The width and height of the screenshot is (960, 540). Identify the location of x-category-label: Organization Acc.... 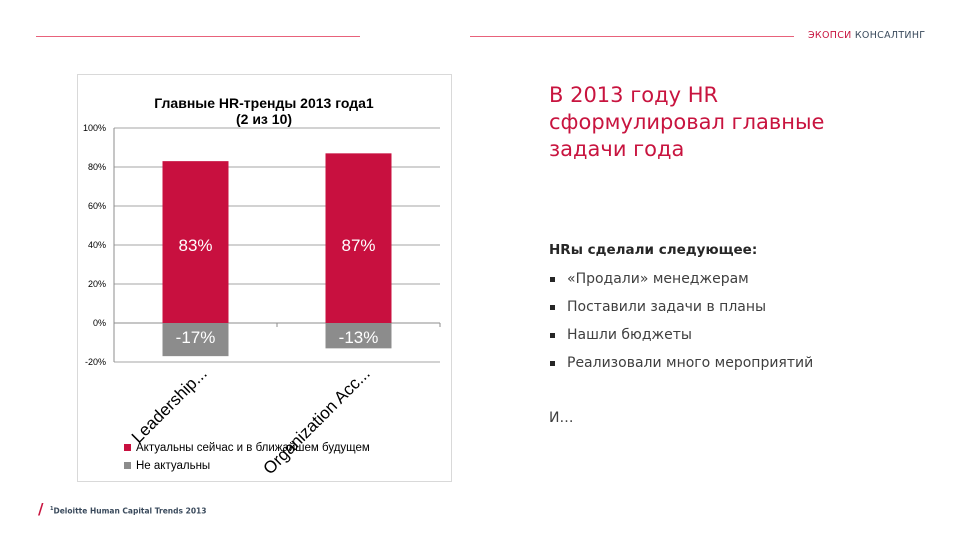
(316, 421).